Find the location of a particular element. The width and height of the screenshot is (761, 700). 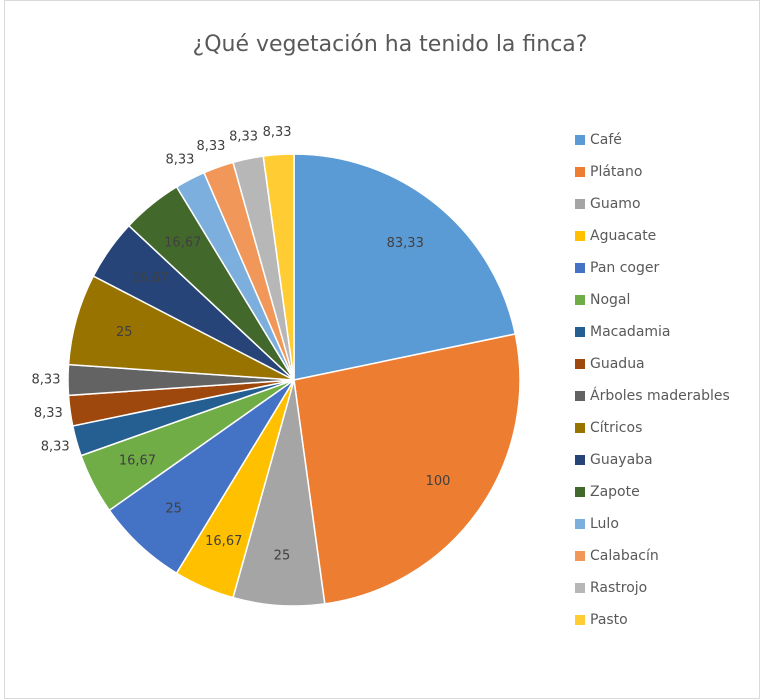

legend-label: Pan coger is located at coordinates (624, 268).